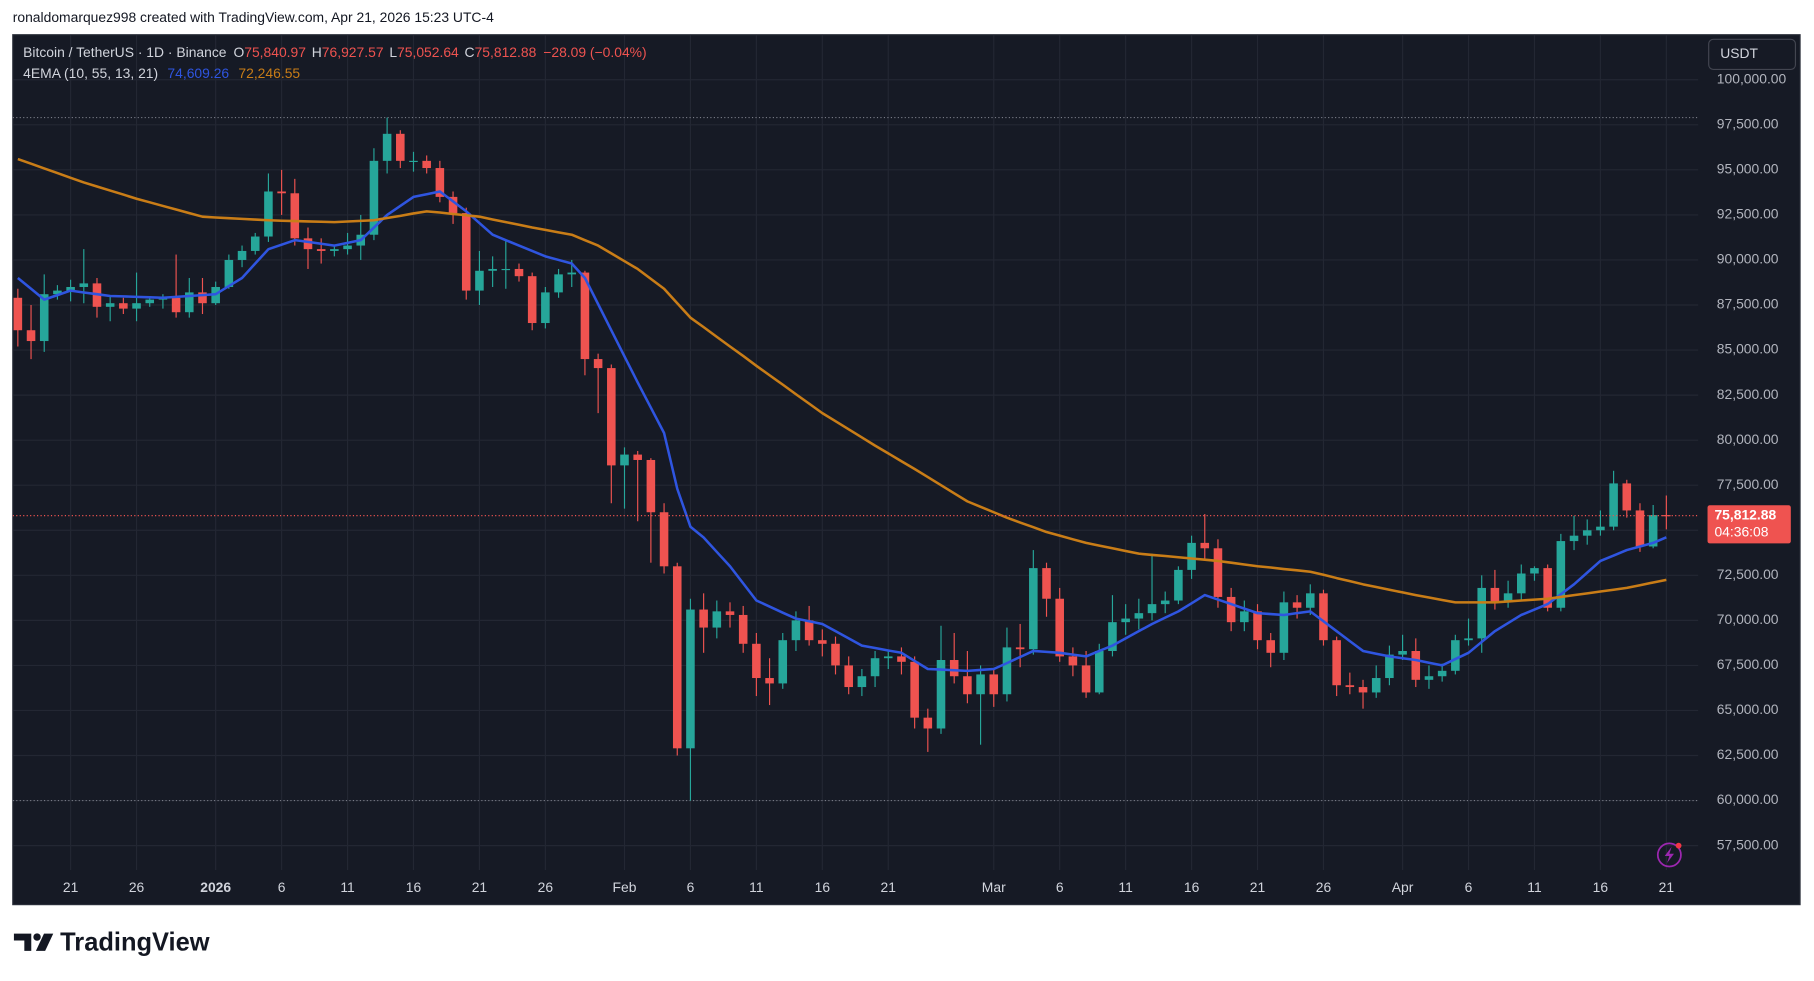 Image resolution: width=1814 pixels, height=981 pixels. I want to click on y-tick-label: 67,500.00, so click(1748, 664).